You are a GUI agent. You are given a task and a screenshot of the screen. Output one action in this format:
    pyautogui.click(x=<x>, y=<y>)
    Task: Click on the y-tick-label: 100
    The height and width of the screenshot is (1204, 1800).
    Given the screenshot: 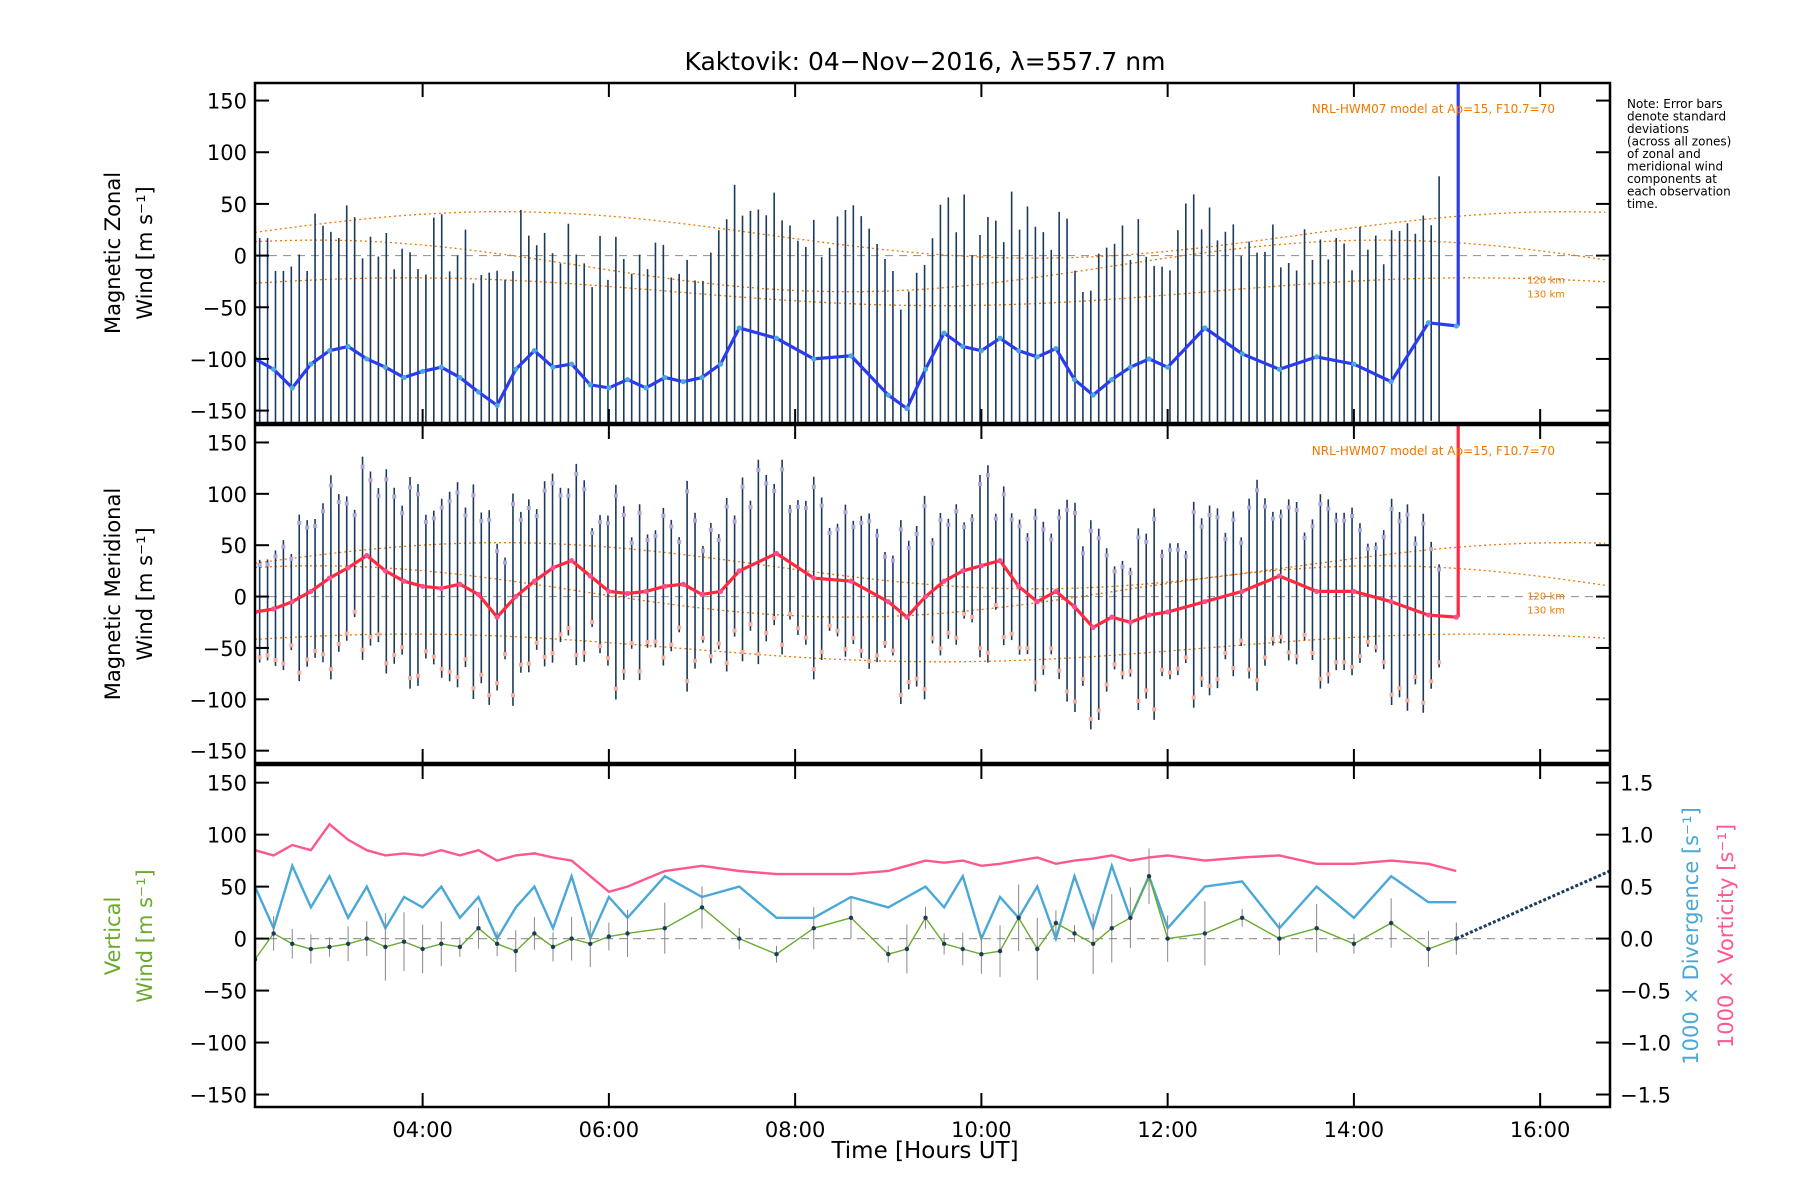 What is the action you would take?
    pyautogui.click(x=227, y=495)
    